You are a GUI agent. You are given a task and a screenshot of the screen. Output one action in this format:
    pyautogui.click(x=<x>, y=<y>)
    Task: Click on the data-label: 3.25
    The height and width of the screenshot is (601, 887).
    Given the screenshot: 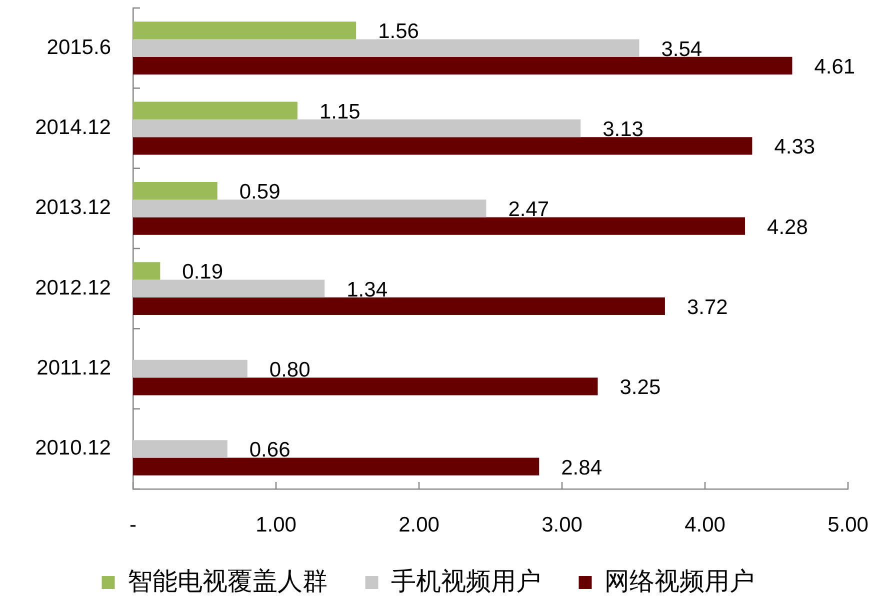 What is the action you would take?
    pyautogui.click(x=640, y=388)
    